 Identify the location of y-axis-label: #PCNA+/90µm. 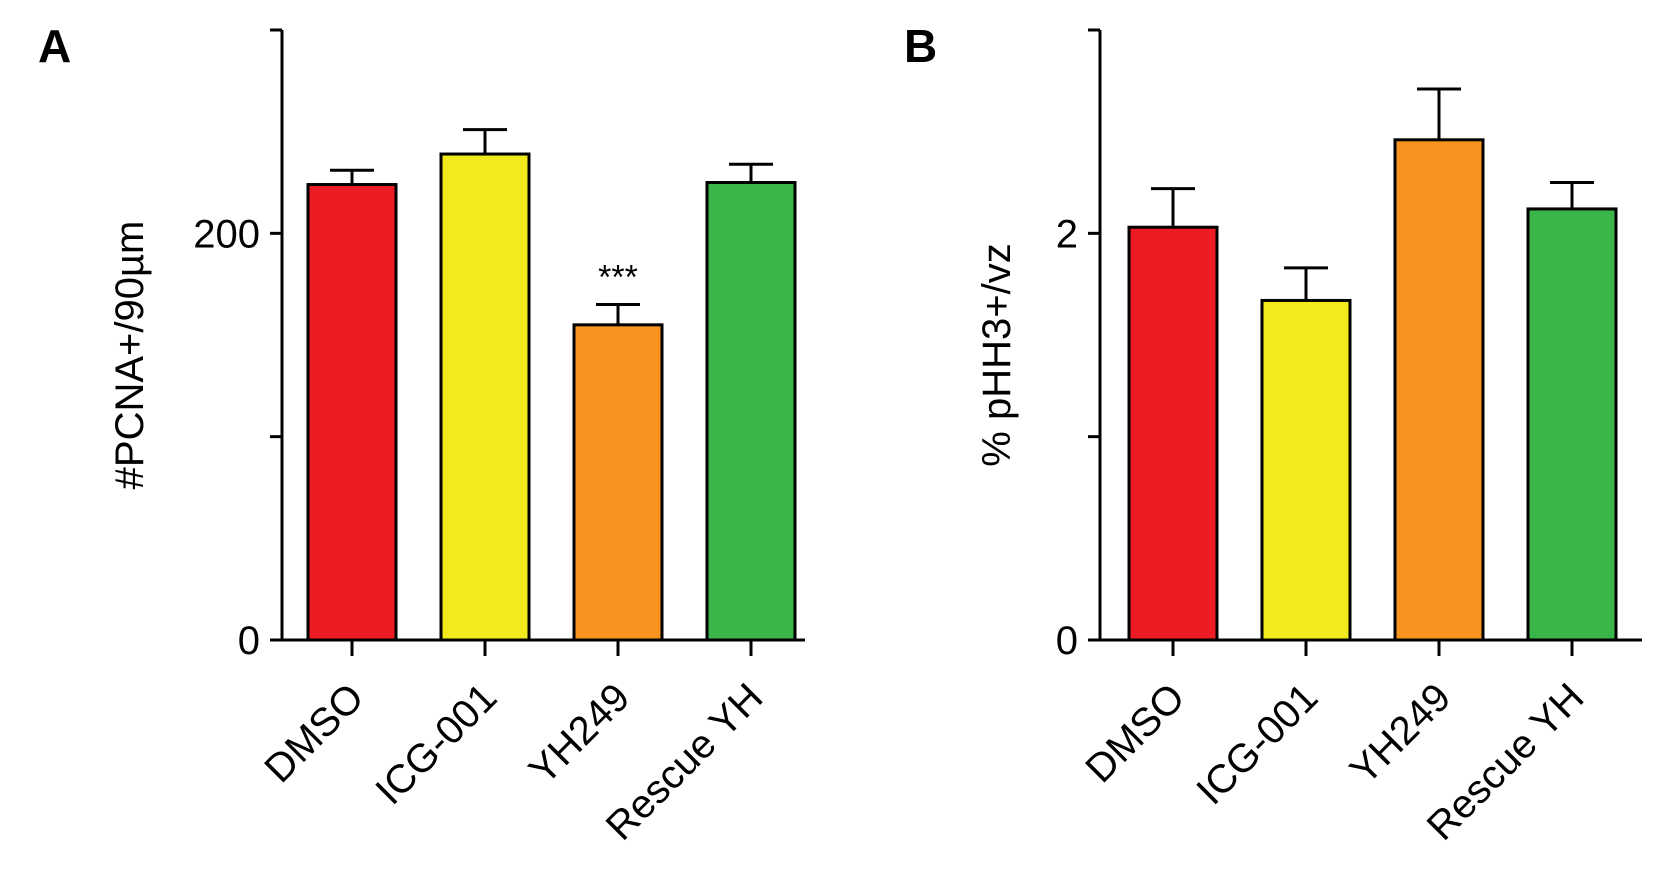
(130, 355).